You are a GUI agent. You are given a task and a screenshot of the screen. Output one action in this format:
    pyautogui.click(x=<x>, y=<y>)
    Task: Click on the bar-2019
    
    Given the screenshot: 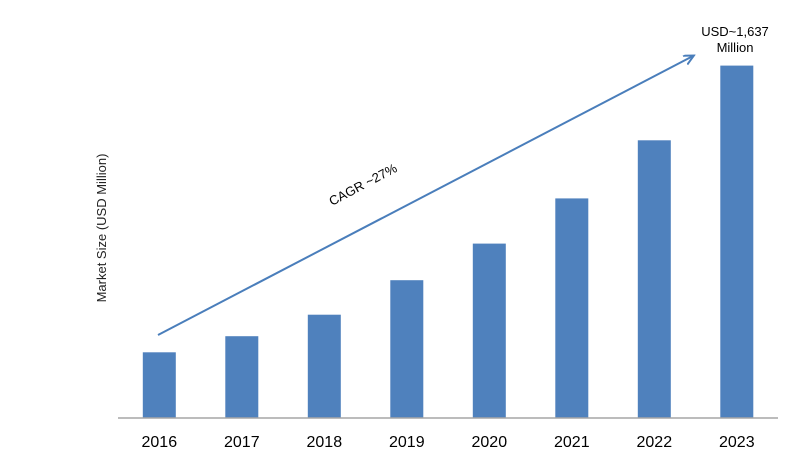 What is the action you would take?
    pyautogui.click(x=407, y=349)
    